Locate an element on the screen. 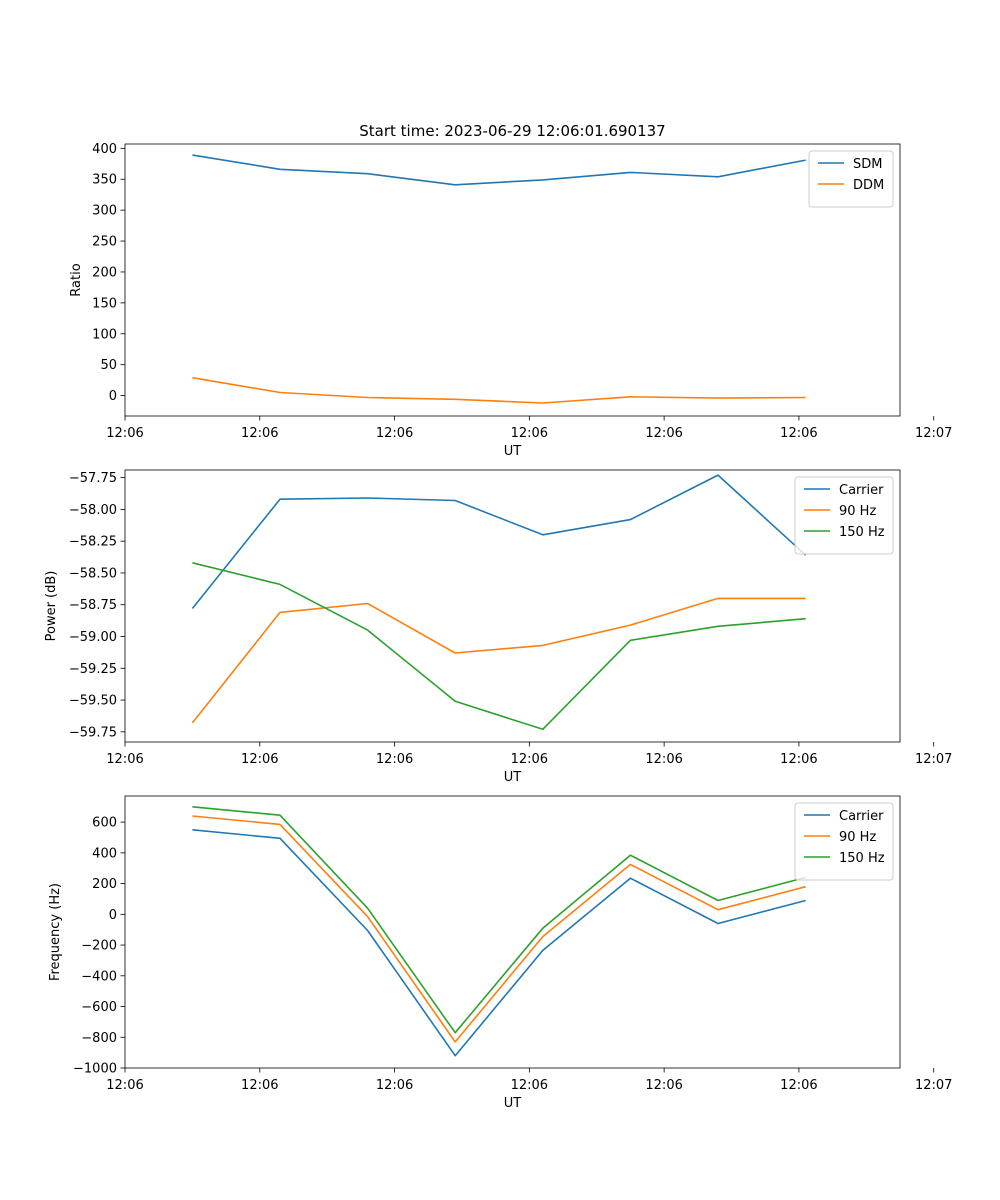 Image resolution: width=1000 pixels, height=1200 pixels. y-axis-label: Ratio is located at coordinates (76, 279).